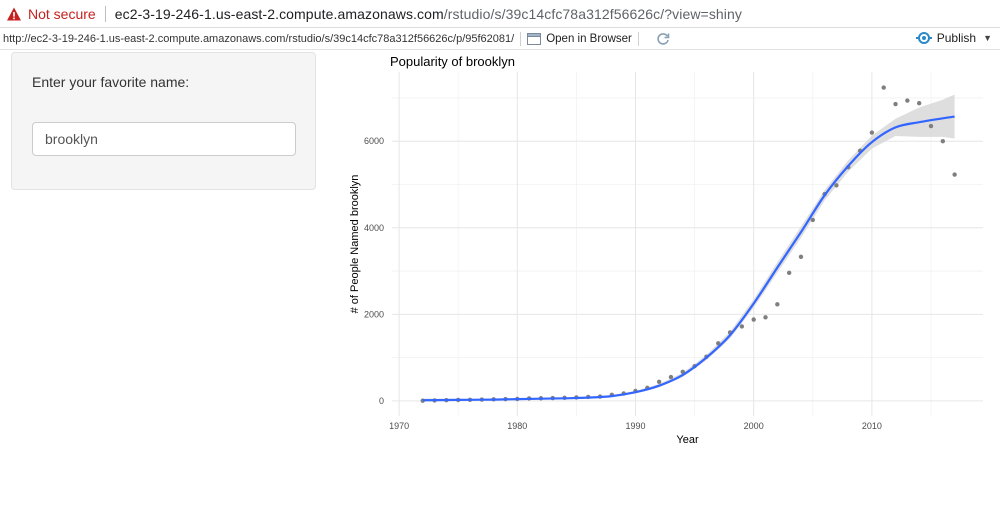  Describe the element at coordinates (399, 426) in the screenshot. I see `x-tick-label: 1970` at that location.